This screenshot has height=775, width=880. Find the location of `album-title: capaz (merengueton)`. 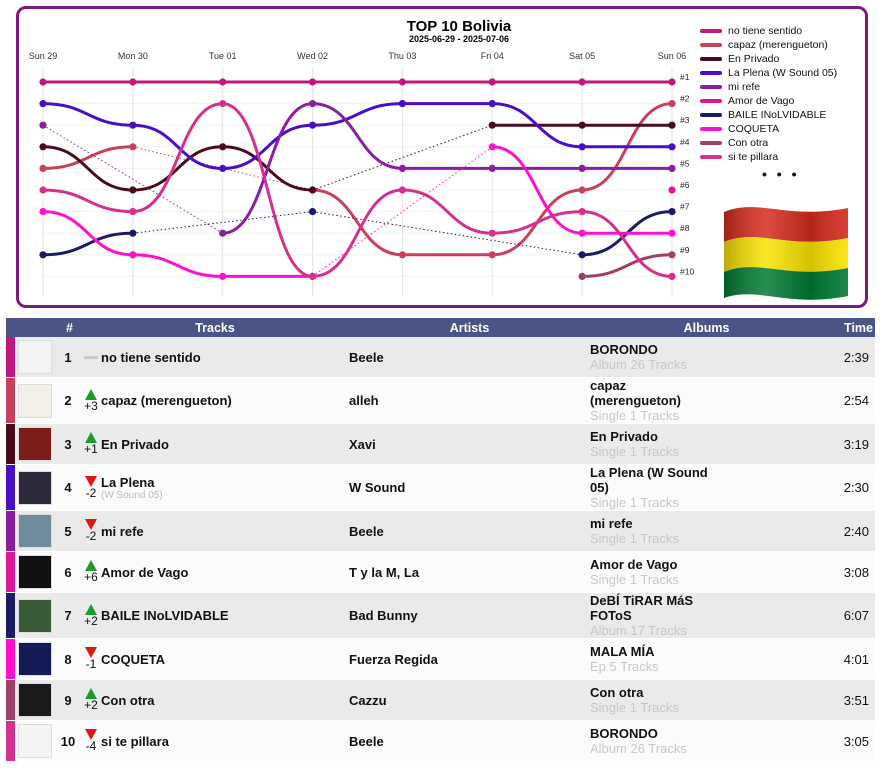

album-title: capaz (merengueton) is located at coordinates (635, 393).